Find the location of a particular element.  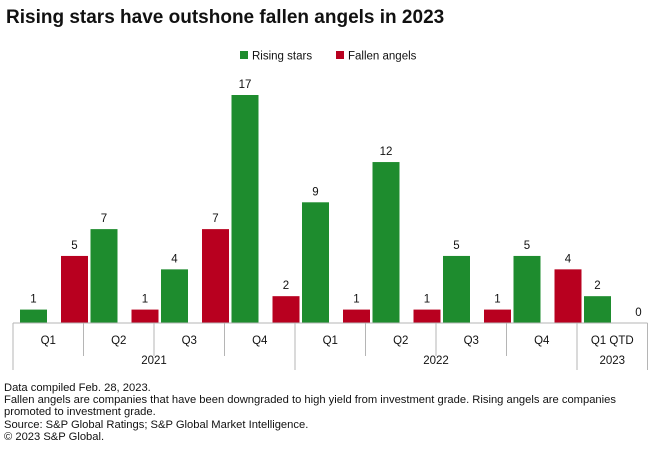

footer-copyright: © 2023 S&P Global. is located at coordinates (54, 436).